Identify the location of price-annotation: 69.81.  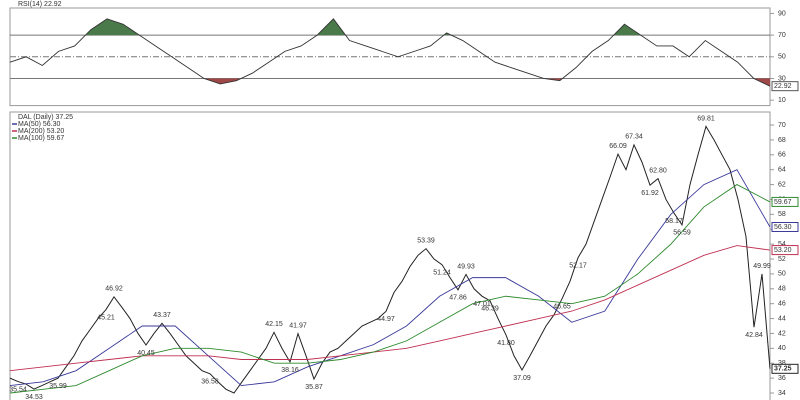
(706, 118).